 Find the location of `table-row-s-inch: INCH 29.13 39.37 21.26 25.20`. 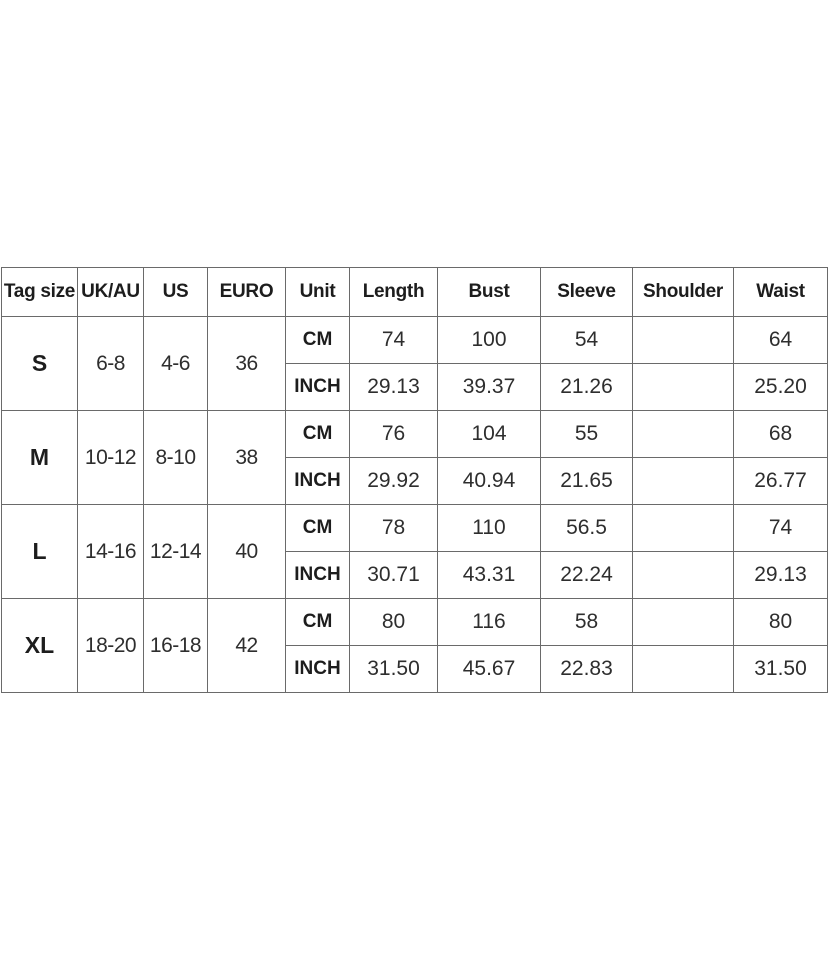

table-row-s-inch: INCH 29.13 39.37 21.26 25.20 is located at coordinates (415, 387).